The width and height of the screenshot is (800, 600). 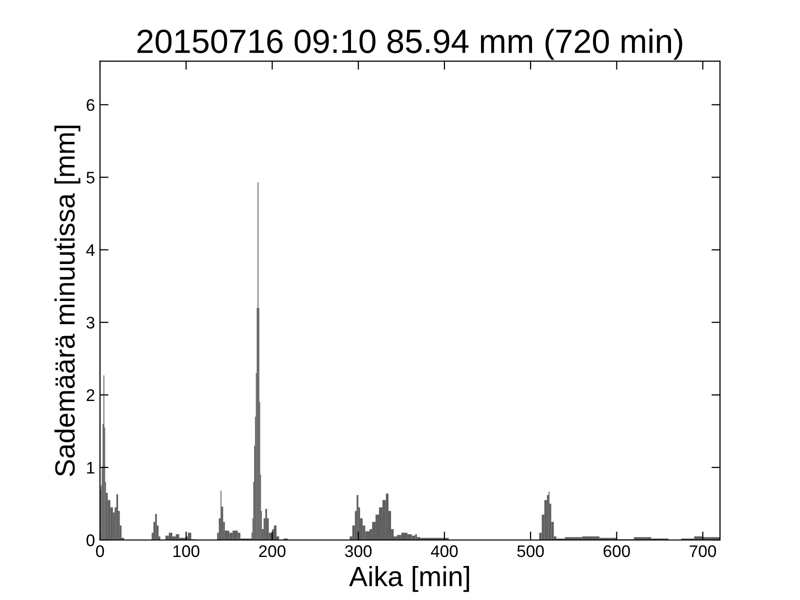 What do you see at coordinates (90, 178) in the screenshot?
I see `y-tick-label: 5` at bounding box center [90, 178].